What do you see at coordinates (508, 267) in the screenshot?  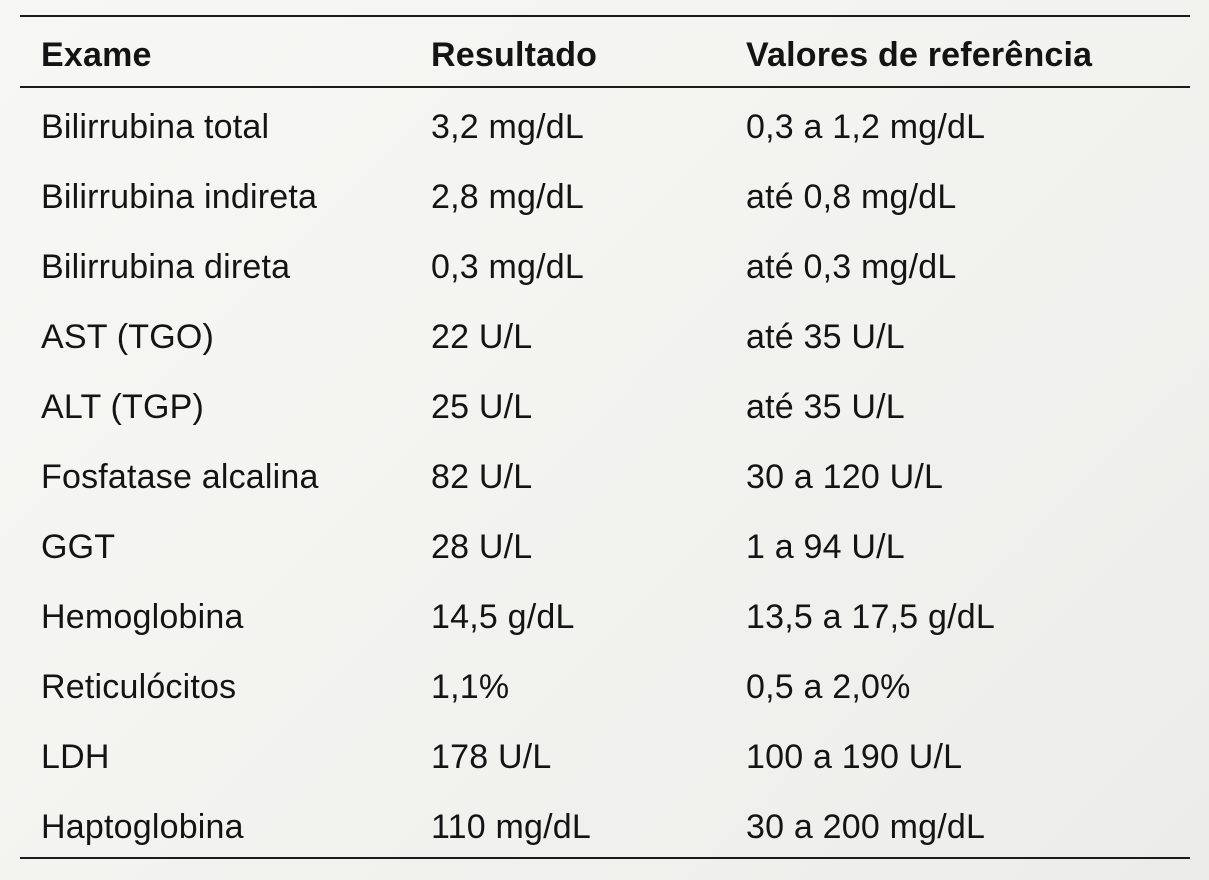 I see `result-value: 0,3 mg/dL` at bounding box center [508, 267].